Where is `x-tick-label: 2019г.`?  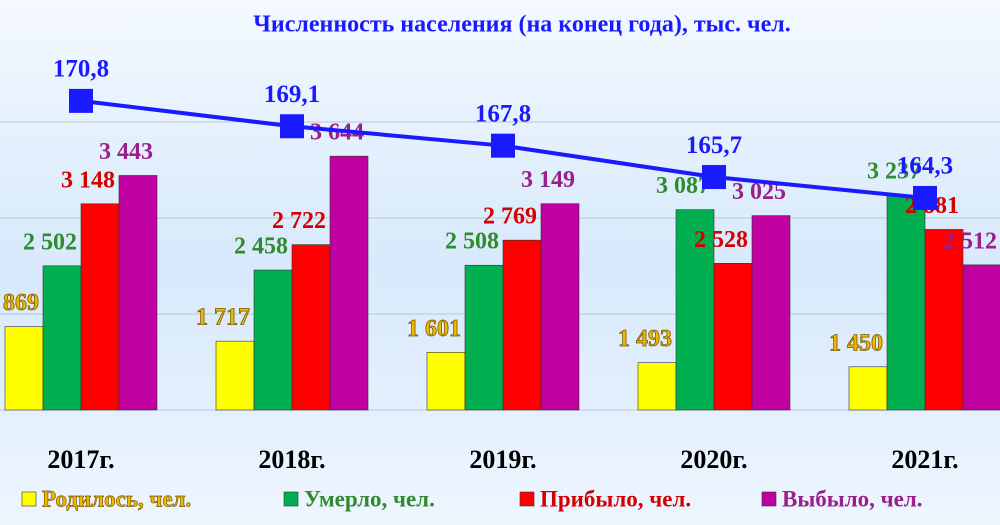
x-tick-label: 2019г. is located at coordinates (502, 459).